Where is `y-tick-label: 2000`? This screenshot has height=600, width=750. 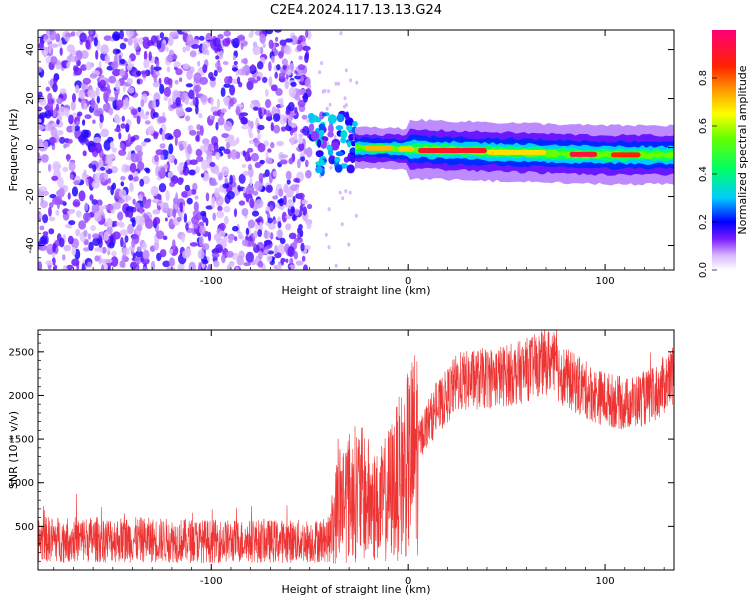 y-tick-label: 2000 is located at coordinates (21, 396).